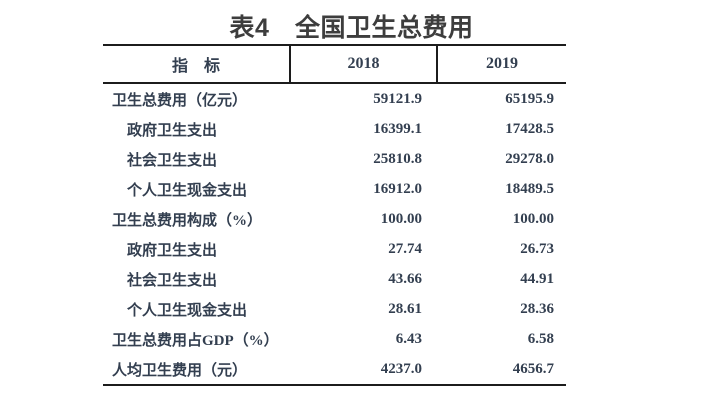 Image resolution: width=703 pixels, height=414 pixels. What do you see at coordinates (408, 338) in the screenshot?
I see `value-2018: 6.43` at bounding box center [408, 338].